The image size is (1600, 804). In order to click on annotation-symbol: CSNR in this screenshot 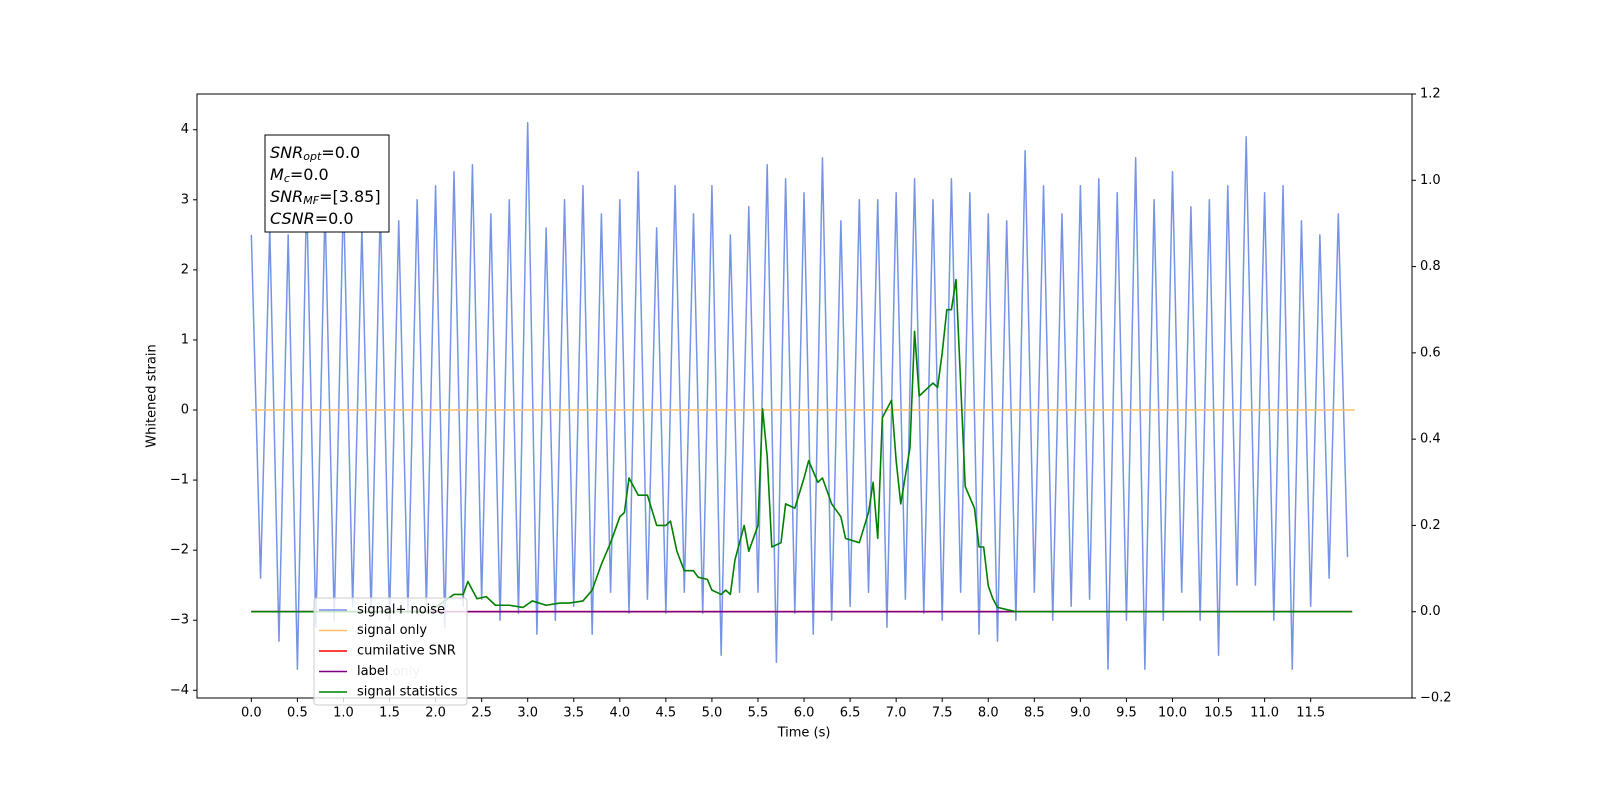, I will do `click(292, 218)`.